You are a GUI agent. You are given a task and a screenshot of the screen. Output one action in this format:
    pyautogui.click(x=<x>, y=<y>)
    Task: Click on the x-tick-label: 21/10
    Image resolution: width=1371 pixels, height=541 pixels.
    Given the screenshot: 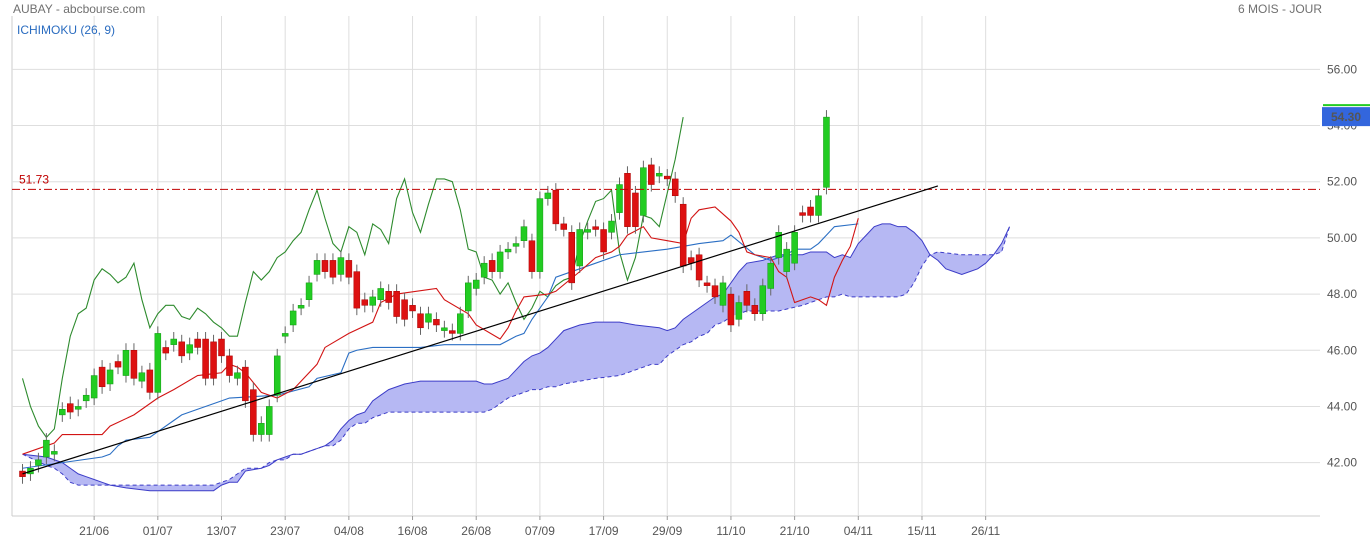 What is the action you would take?
    pyautogui.click(x=795, y=531)
    